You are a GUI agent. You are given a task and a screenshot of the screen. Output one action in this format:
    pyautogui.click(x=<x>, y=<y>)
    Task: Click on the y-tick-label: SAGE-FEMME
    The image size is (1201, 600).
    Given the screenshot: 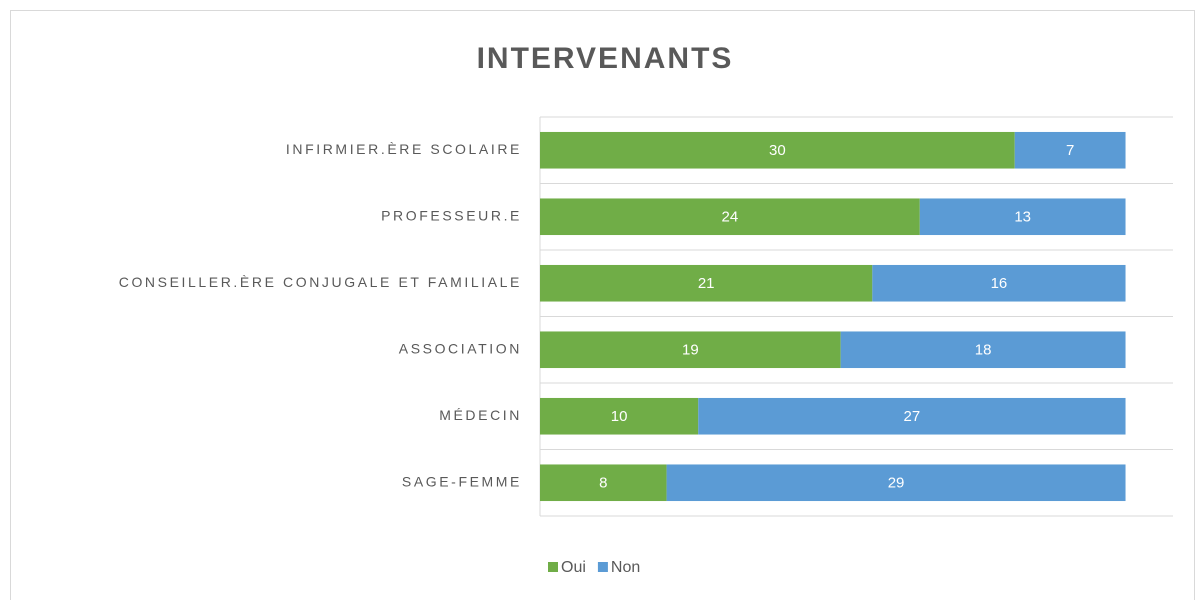 What is the action you would take?
    pyautogui.click(x=462, y=481)
    